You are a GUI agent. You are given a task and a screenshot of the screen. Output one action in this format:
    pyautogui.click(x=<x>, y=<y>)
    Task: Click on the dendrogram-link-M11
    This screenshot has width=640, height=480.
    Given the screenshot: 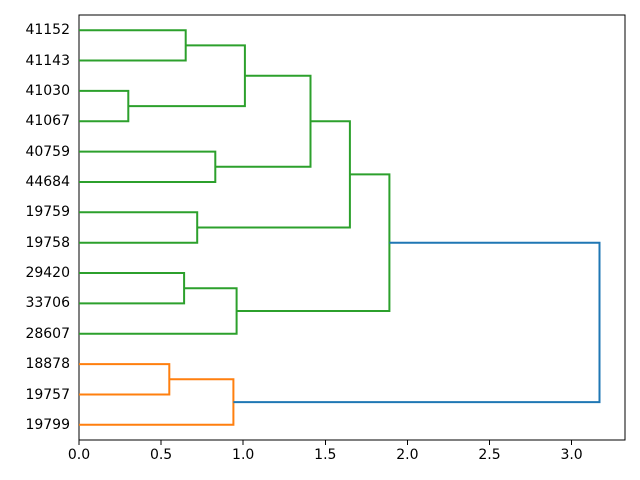 What is the action you would take?
    pyautogui.click(x=157, y=402)
    